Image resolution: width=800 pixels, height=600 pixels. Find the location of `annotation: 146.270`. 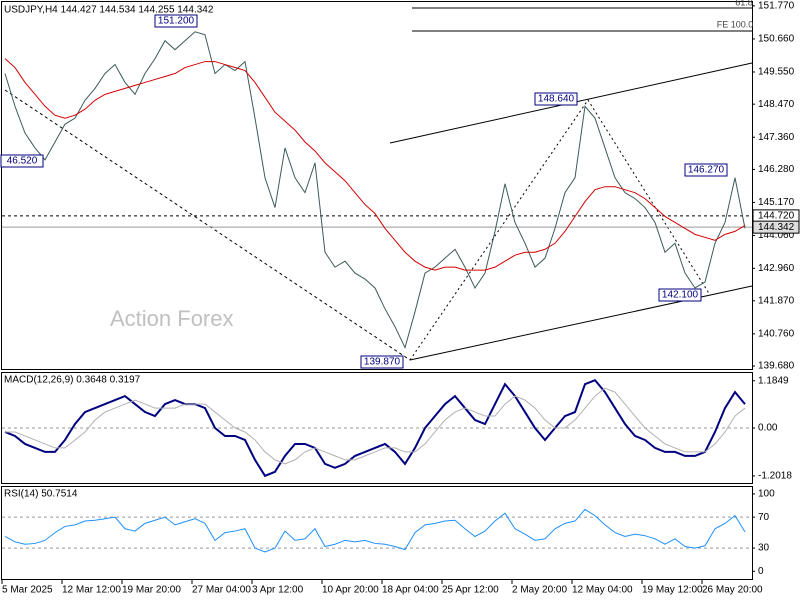

annotation: 146.270 is located at coordinates (706, 170).